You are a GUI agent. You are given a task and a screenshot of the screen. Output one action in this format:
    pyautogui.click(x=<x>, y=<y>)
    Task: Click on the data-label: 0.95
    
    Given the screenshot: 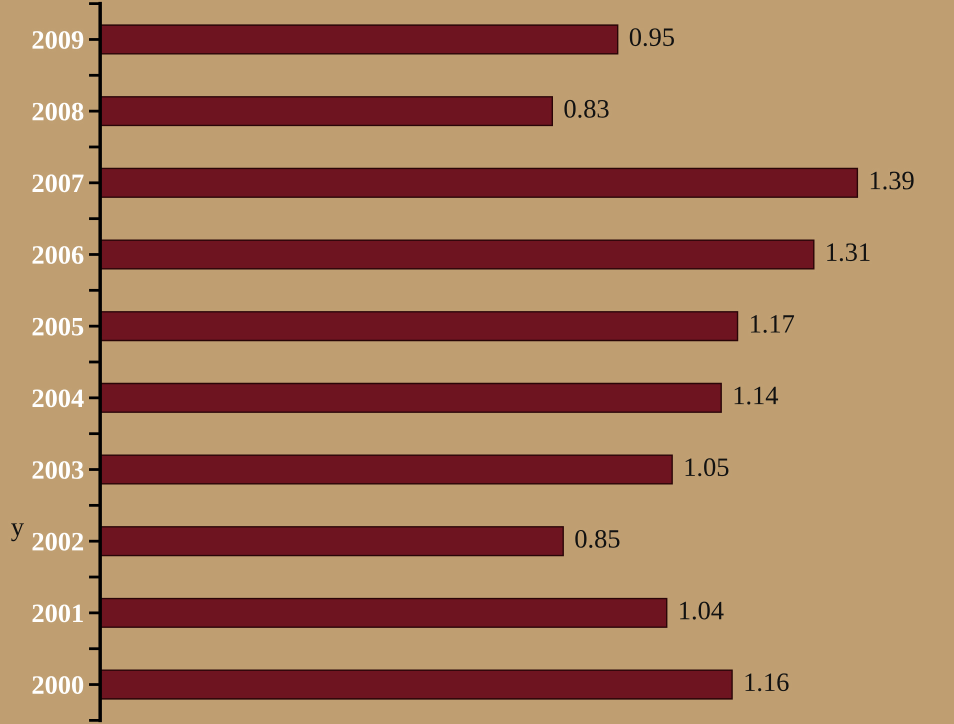 What is the action you would take?
    pyautogui.click(x=652, y=37)
    